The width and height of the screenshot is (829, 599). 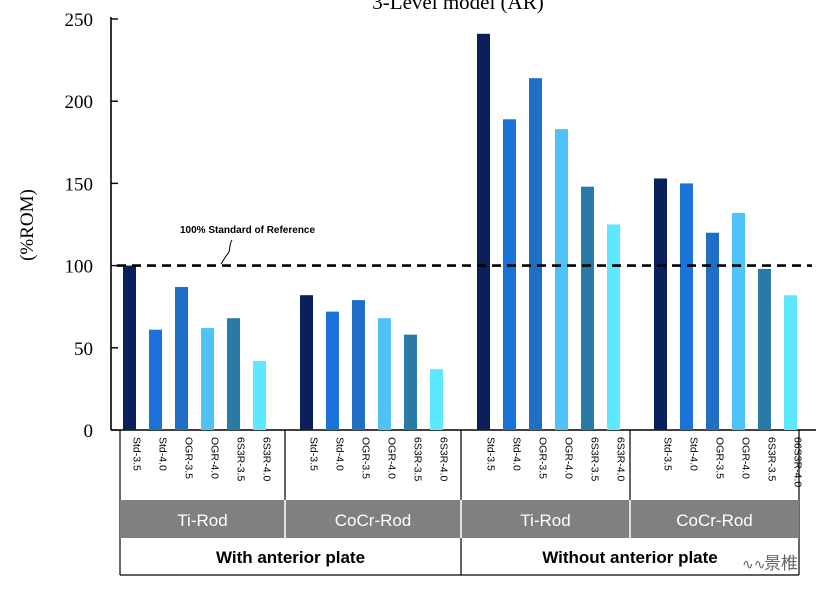 What do you see at coordinates (27, 225) in the screenshot?
I see `y-axis-label: (%ROM)` at bounding box center [27, 225].